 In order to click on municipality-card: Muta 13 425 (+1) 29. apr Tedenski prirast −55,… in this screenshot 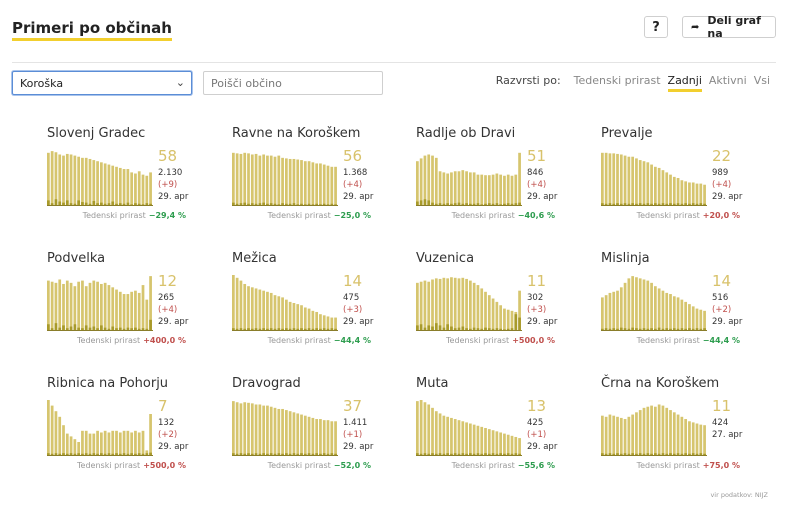, I will do `click(501, 433)`.